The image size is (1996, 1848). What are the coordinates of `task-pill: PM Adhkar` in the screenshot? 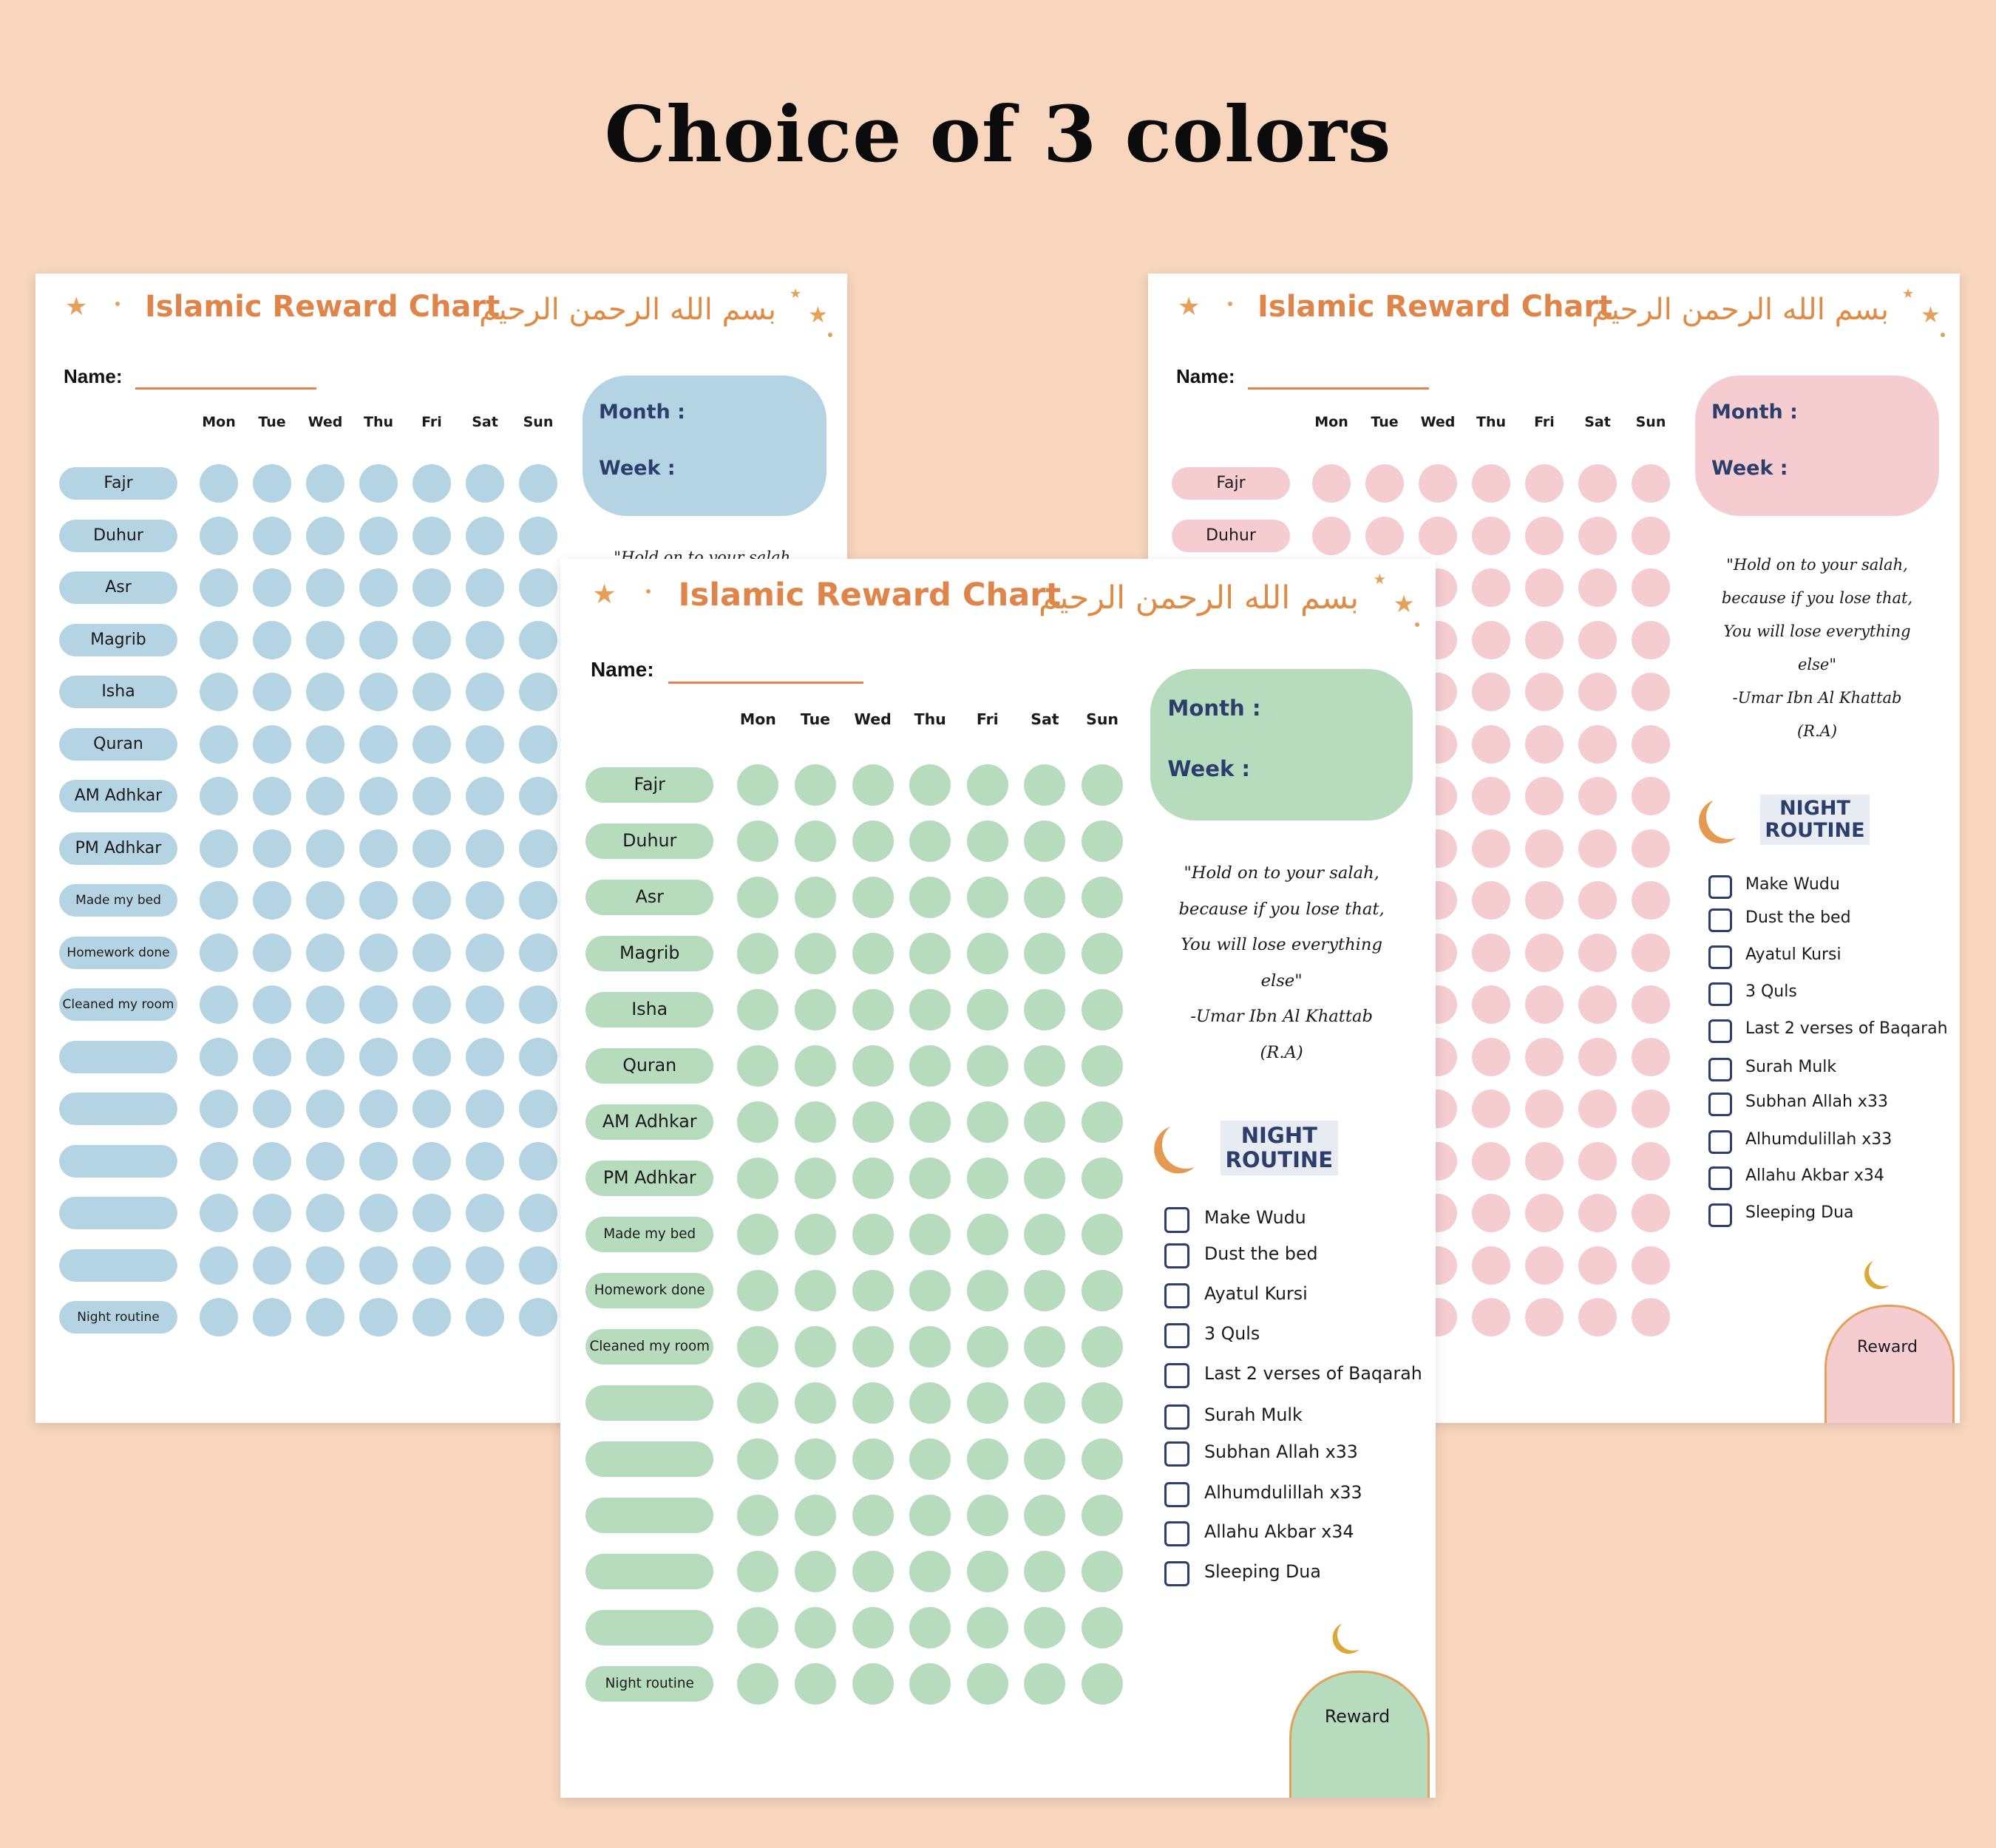 It's located at (118, 848).